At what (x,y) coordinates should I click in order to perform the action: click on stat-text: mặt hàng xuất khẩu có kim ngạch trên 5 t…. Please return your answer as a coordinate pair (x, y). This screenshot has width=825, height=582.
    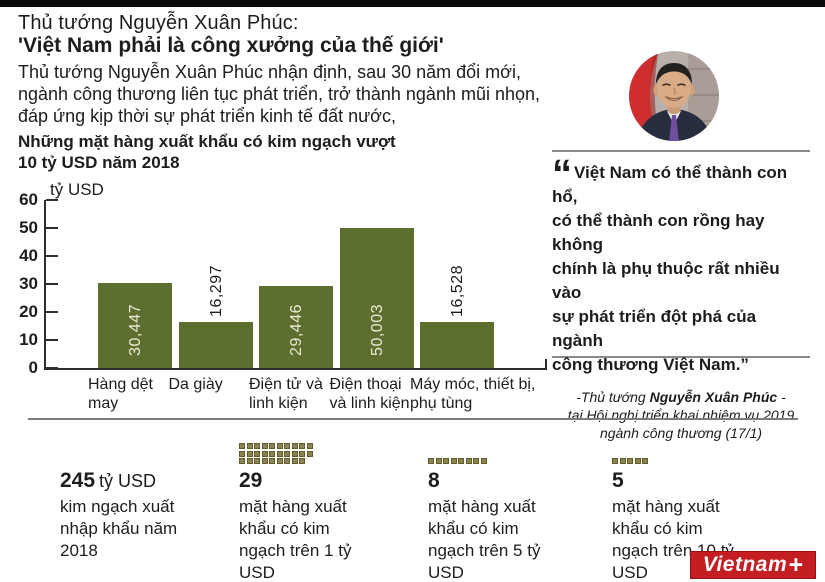
    Looking at the image, I should click on (484, 539).